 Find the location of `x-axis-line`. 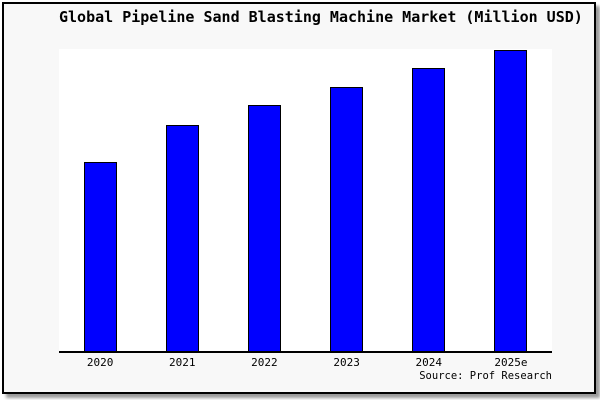

x-axis-line is located at coordinates (305, 352).